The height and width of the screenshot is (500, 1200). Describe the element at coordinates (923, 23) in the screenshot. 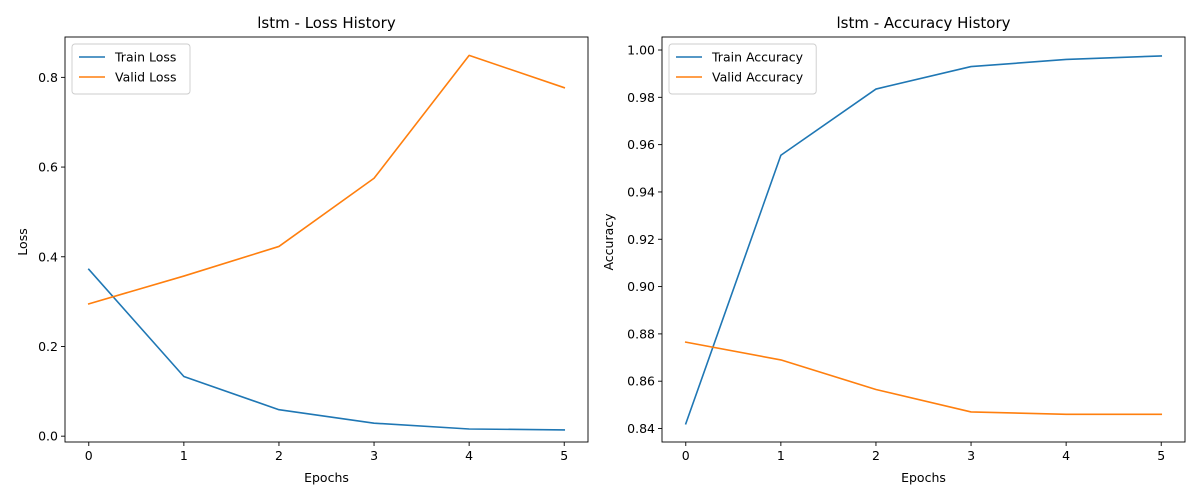

I see `chart-title: lstm - Accuracy History` at that location.